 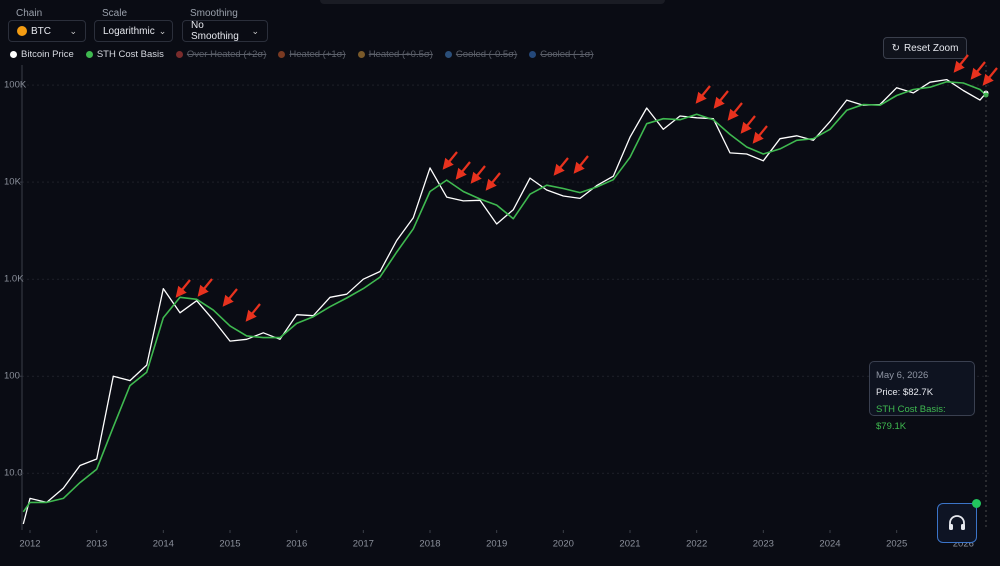 I want to click on x-tick-label: 2015, so click(x=229, y=544).